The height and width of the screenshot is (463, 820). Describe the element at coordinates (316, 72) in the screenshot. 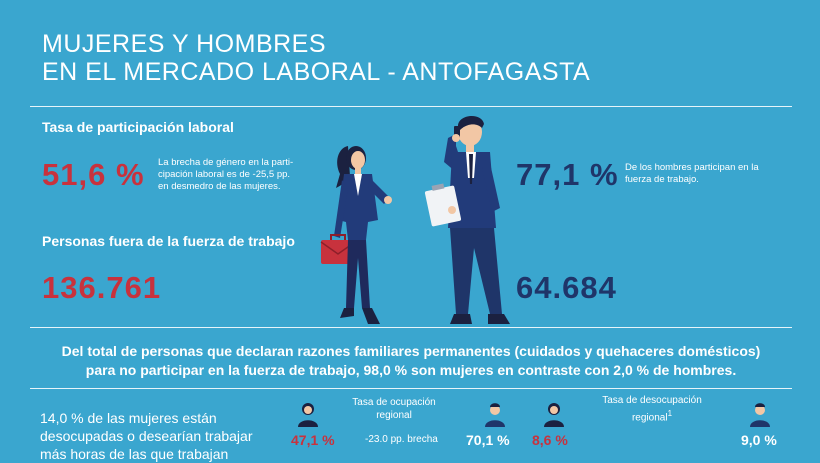

I see `title-line-2: EN EL MERCADO LABORAL - ANTOFAGASTA` at that location.